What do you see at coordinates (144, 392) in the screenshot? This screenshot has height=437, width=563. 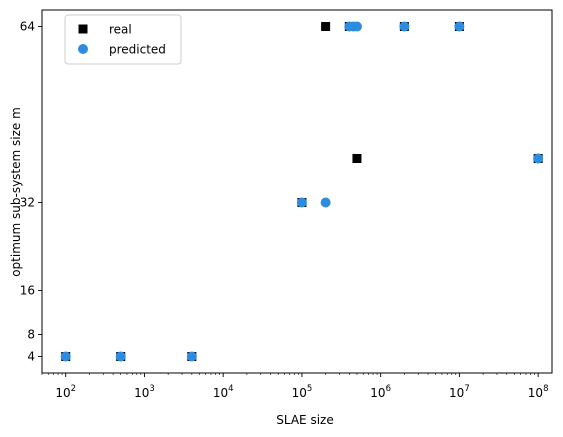 I see `x-tick-label: 10³` at bounding box center [144, 392].